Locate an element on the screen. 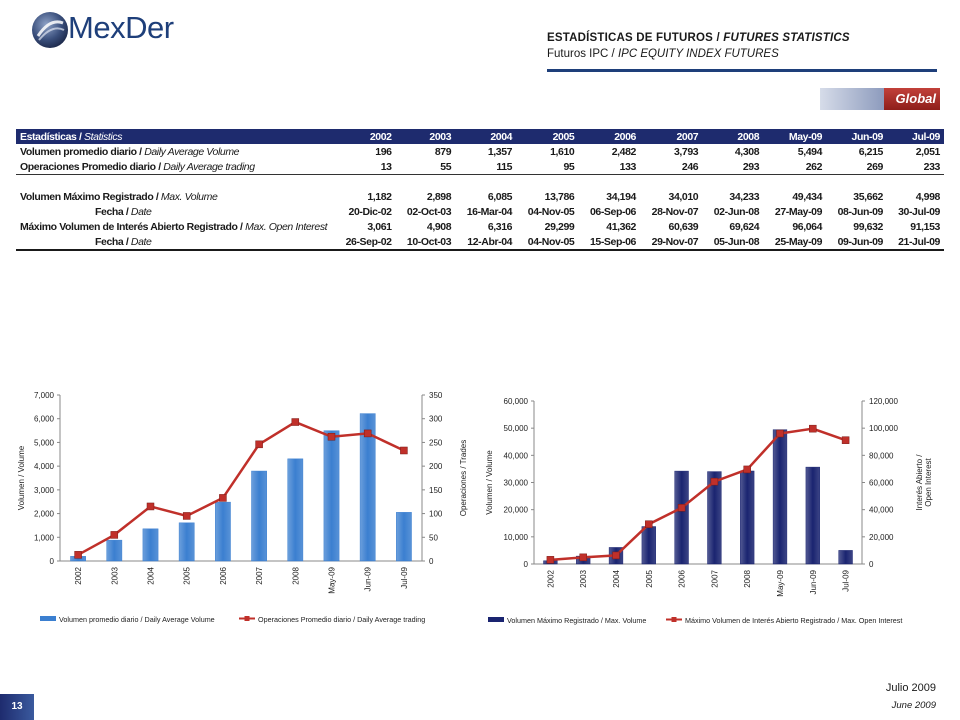 This screenshot has width=960, height=720. table-cell: 95 is located at coordinates (547, 167).